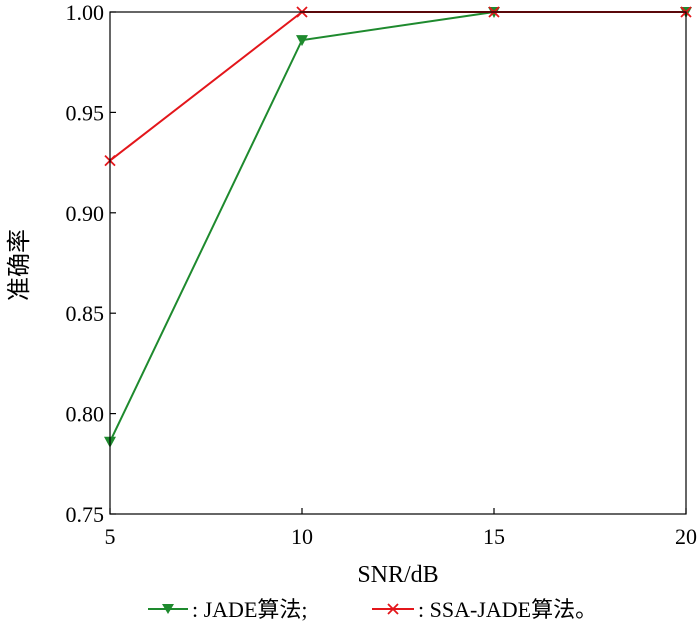 This screenshot has height=628, width=700. What do you see at coordinates (85, 213) in the screenshot?
I see `y-tick-label-3: 0.90` at bounding box center [85, 213].